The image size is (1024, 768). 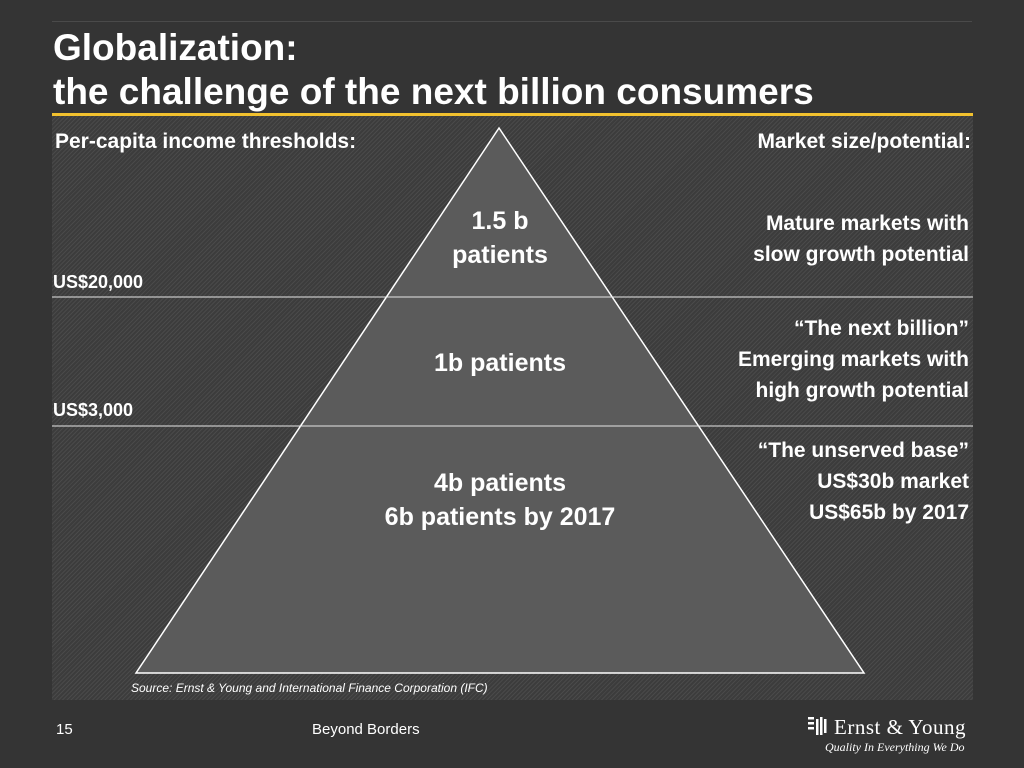 I want to click on logo-wordmark: Ernst & Young, so click(x=900, y=727).